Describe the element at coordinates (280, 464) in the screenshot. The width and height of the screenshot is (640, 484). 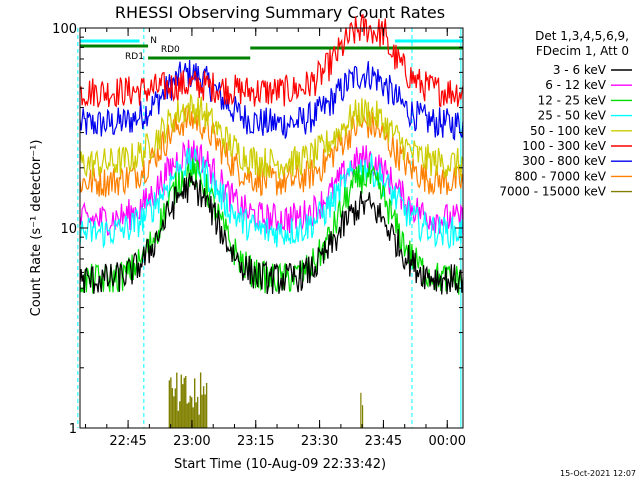
I see `x-axis-label: Start Time (10-Aug-09 22:33:42)` at that location.